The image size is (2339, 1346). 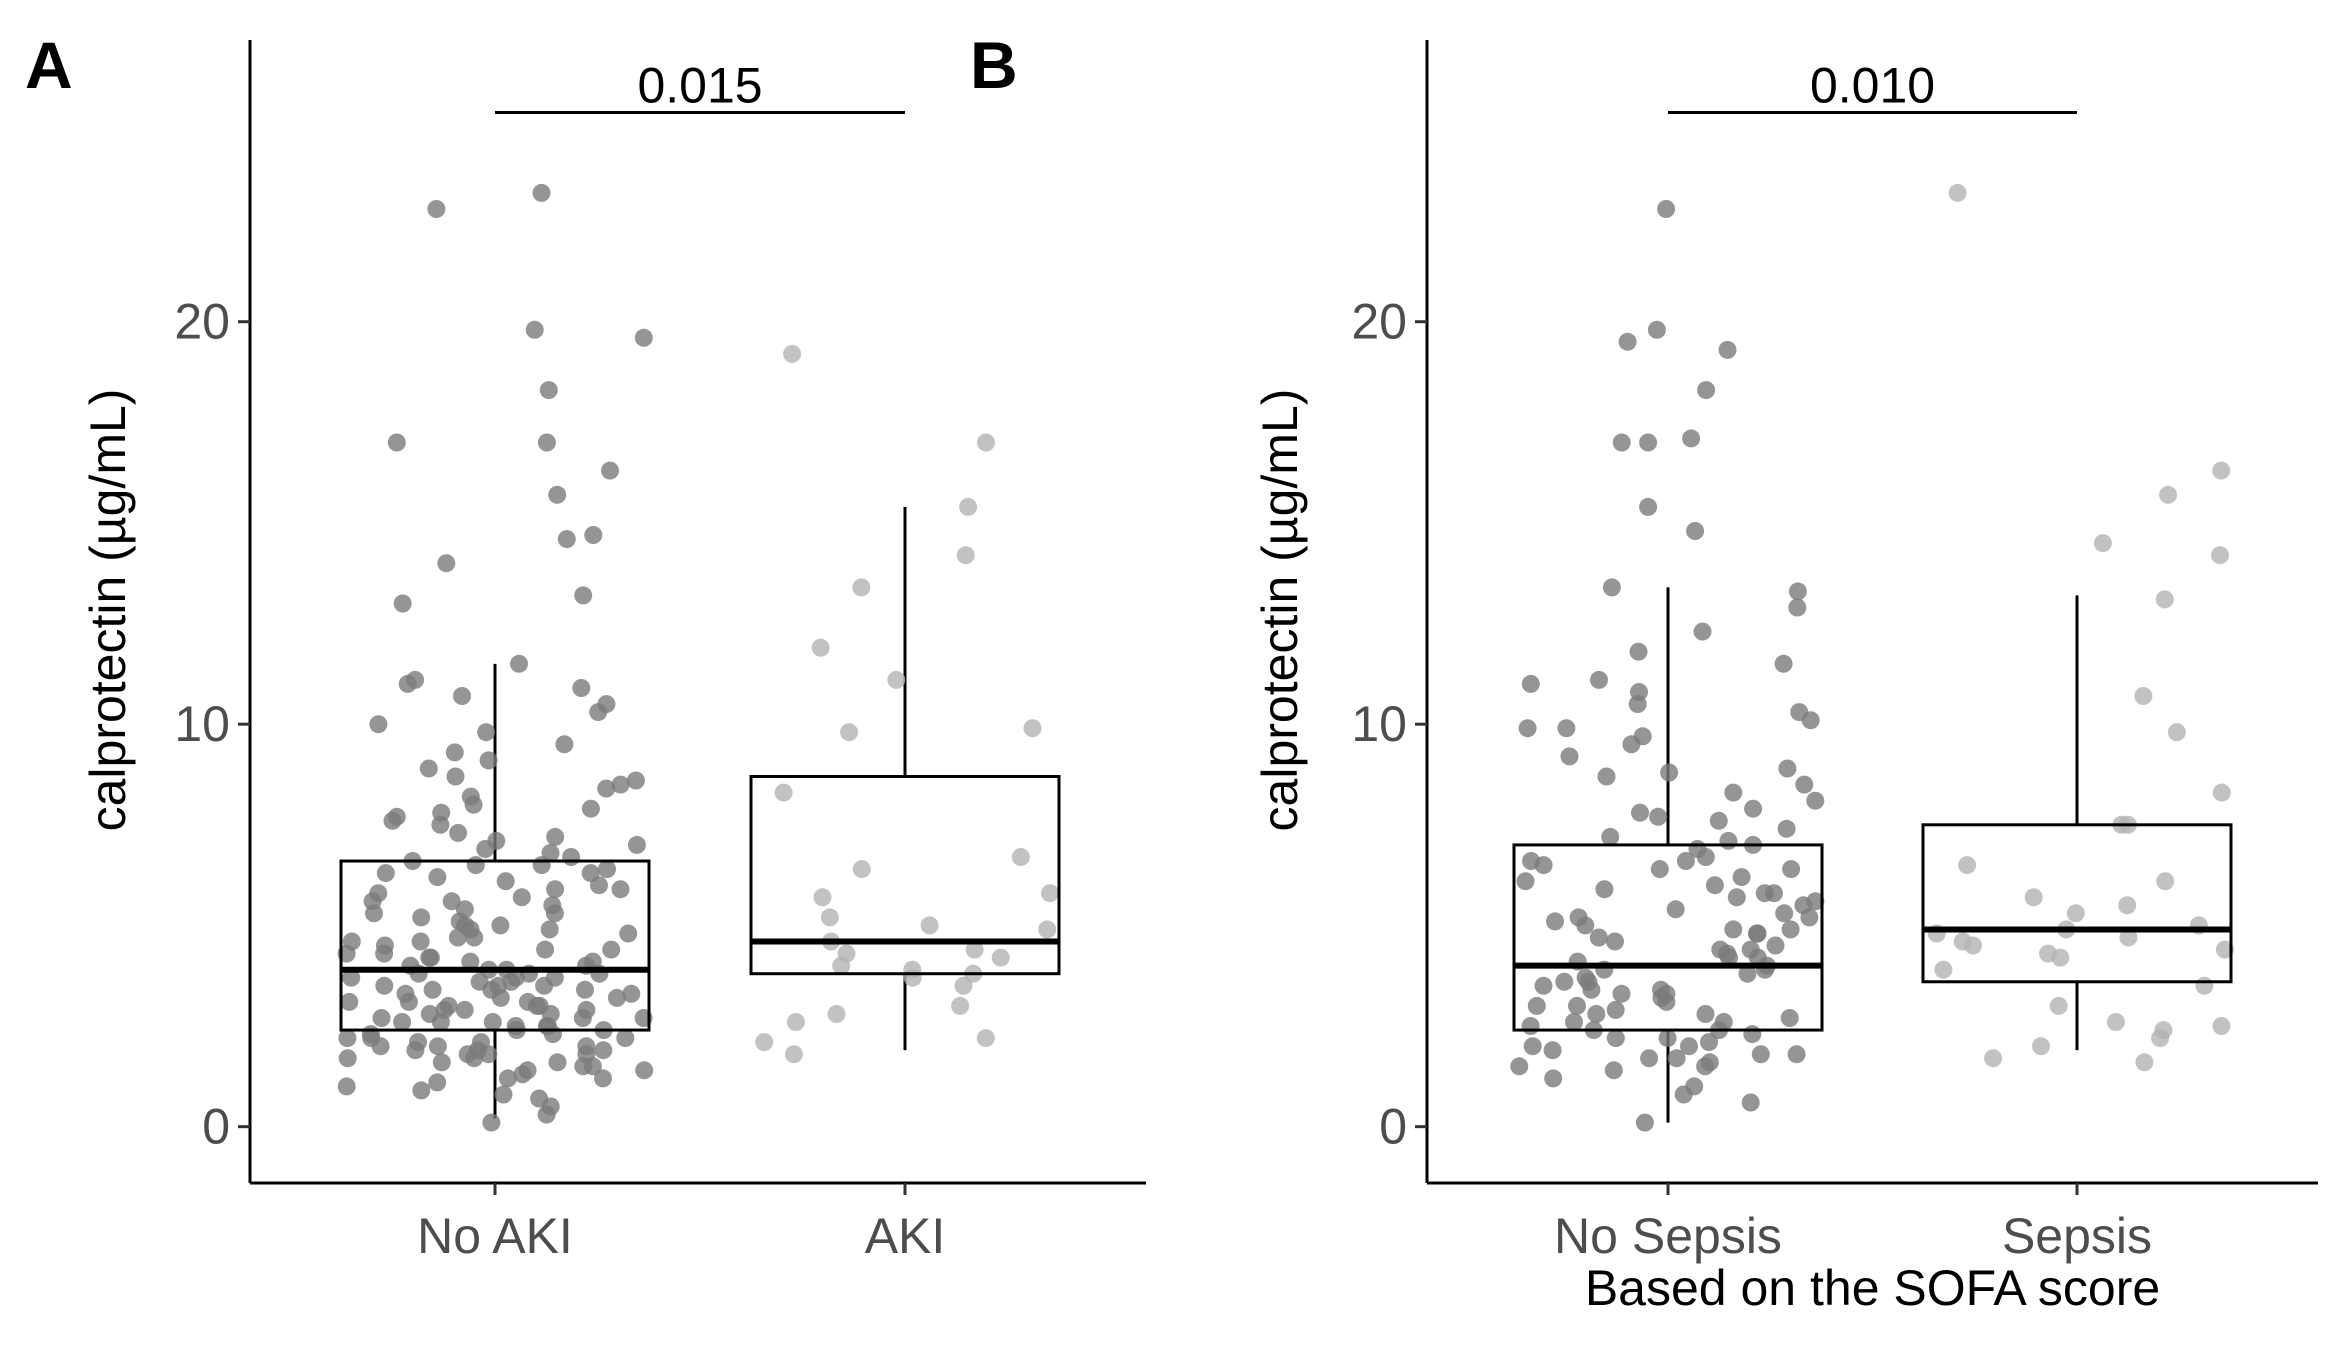 What do you see at coordinates (216, 1127) in the screenshot?
I see `y-tick-label: 0` at bounding box center [216, 1127].